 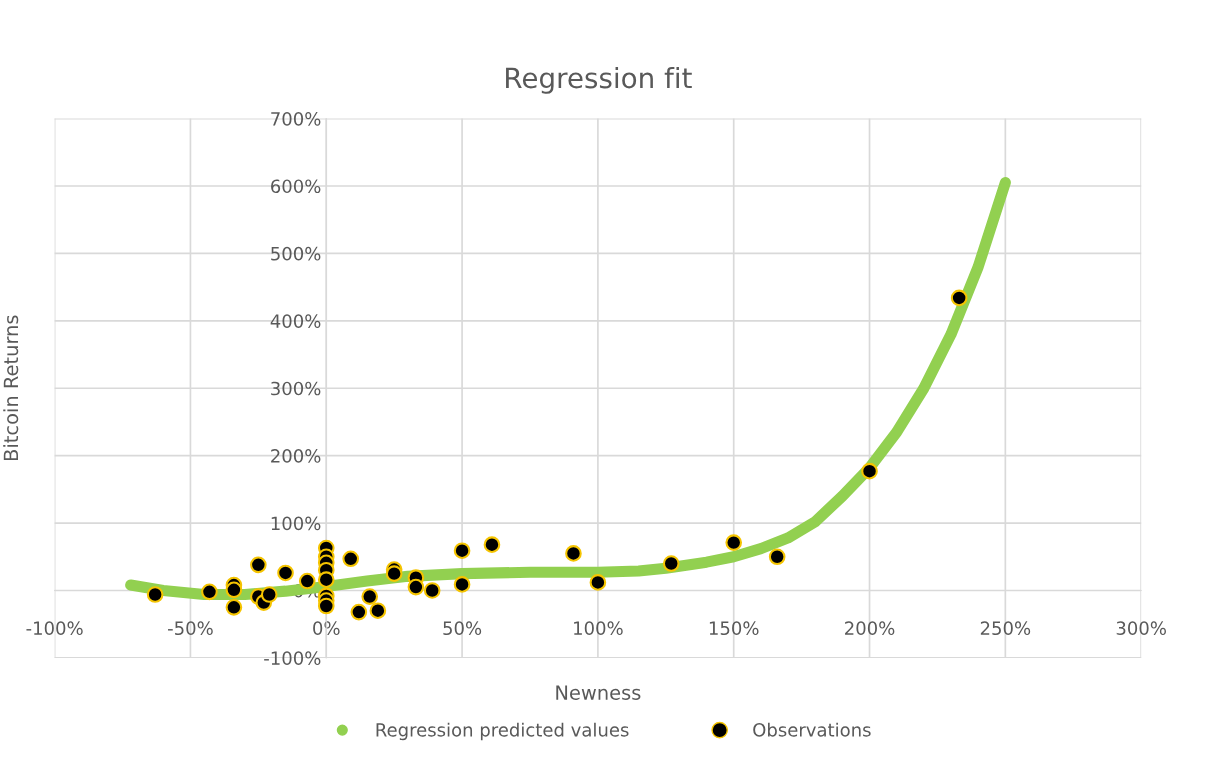 I want to click on y-tick-label: 500%, so click(x=296, y=253).